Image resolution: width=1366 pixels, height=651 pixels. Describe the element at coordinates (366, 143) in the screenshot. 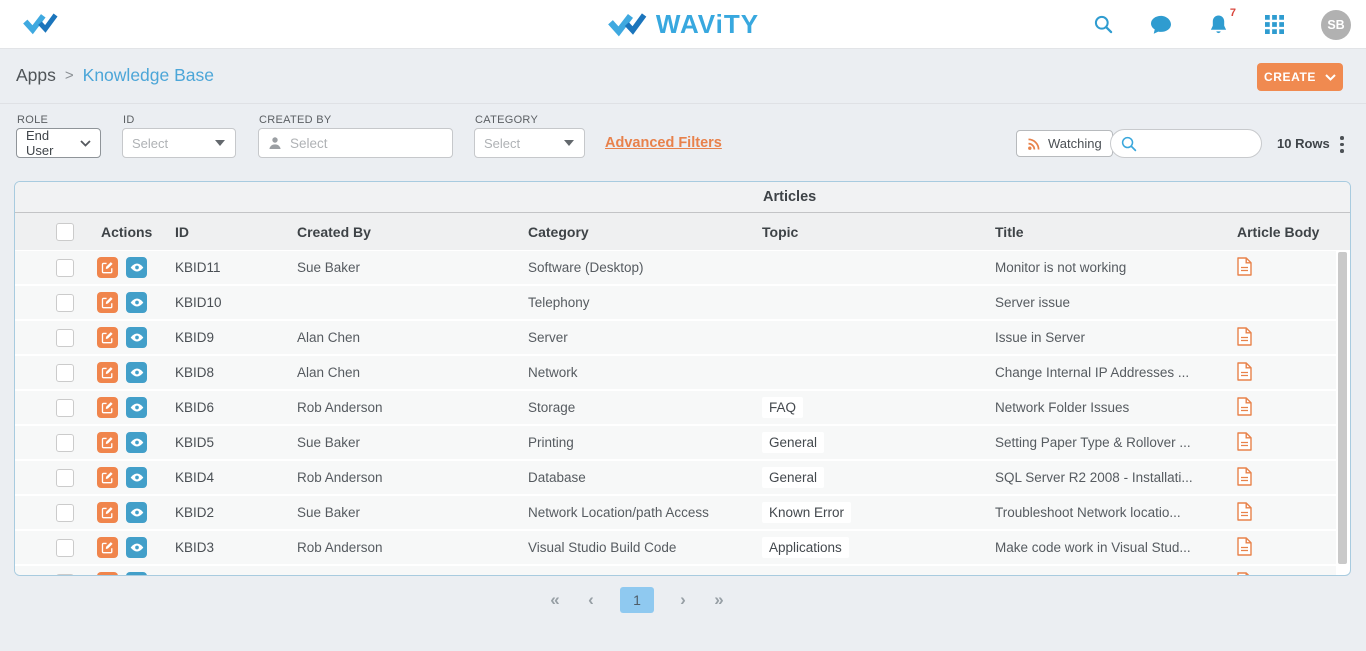

I see `created-by-input` at that location.